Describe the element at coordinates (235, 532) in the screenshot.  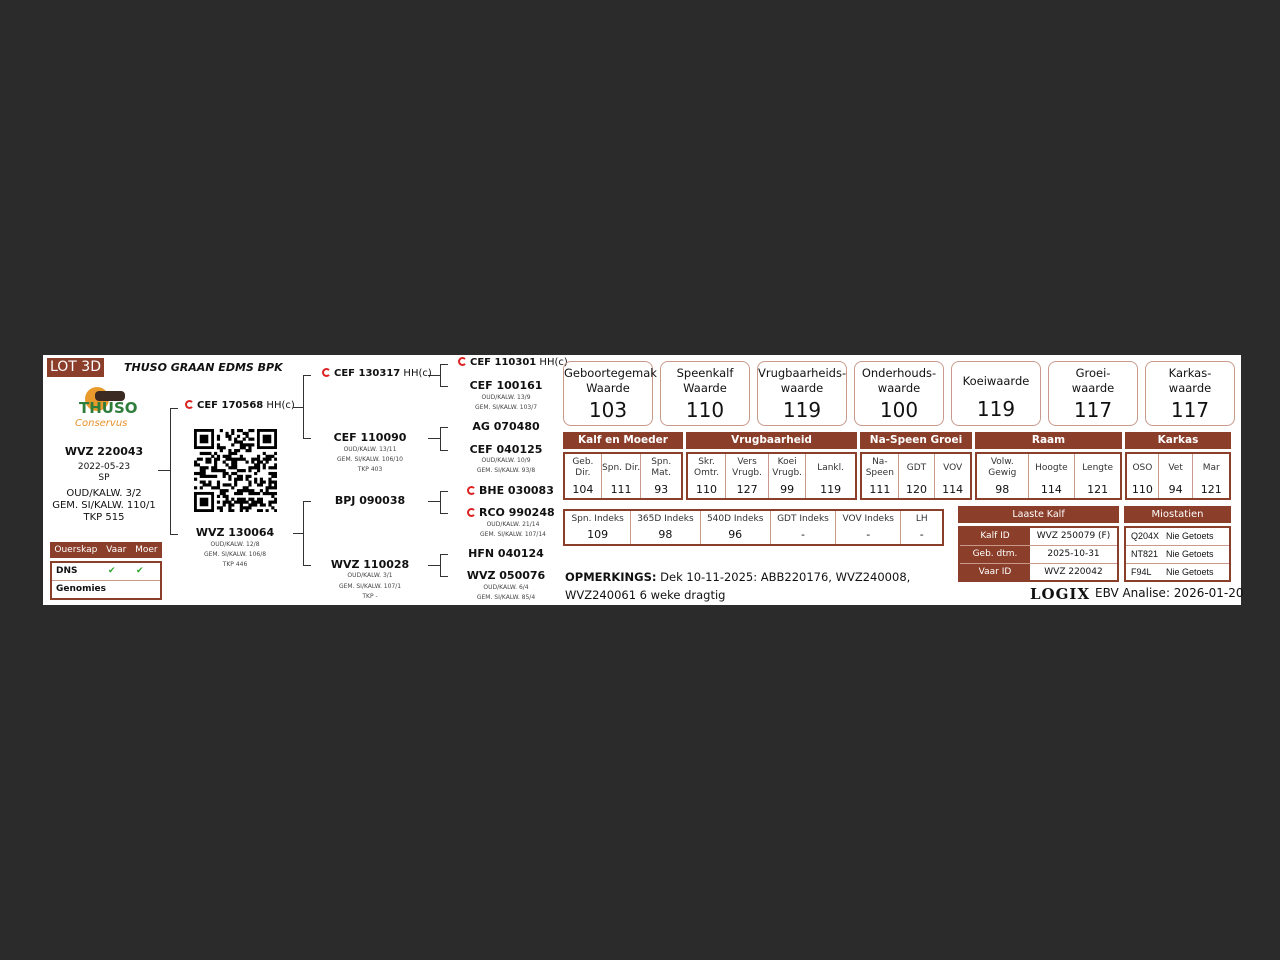
I see `pedigree-dam: WVZ 130064` at that location.